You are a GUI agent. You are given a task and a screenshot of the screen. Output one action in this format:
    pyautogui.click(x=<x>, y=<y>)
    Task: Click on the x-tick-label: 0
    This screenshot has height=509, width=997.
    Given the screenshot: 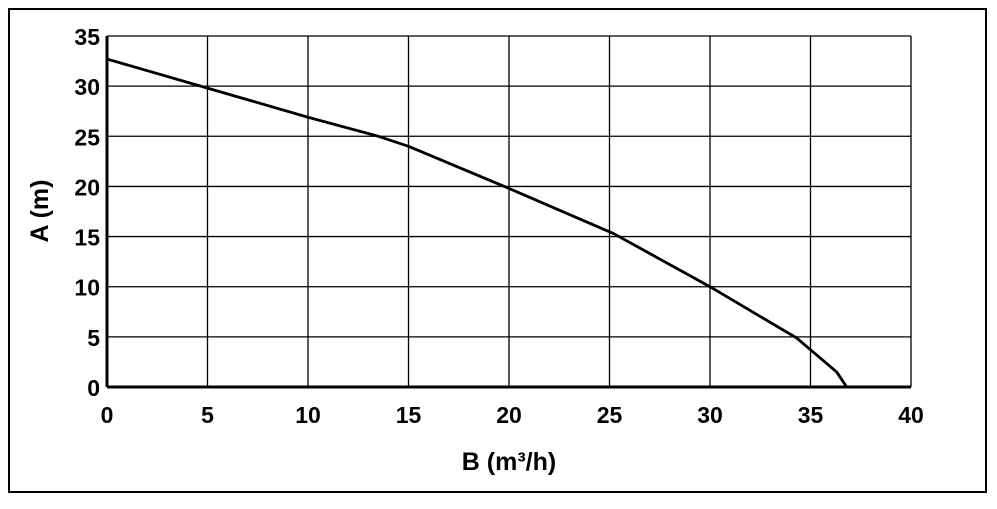 What is the action you would take?
    pyautogui.click(x=107, y=415)
    